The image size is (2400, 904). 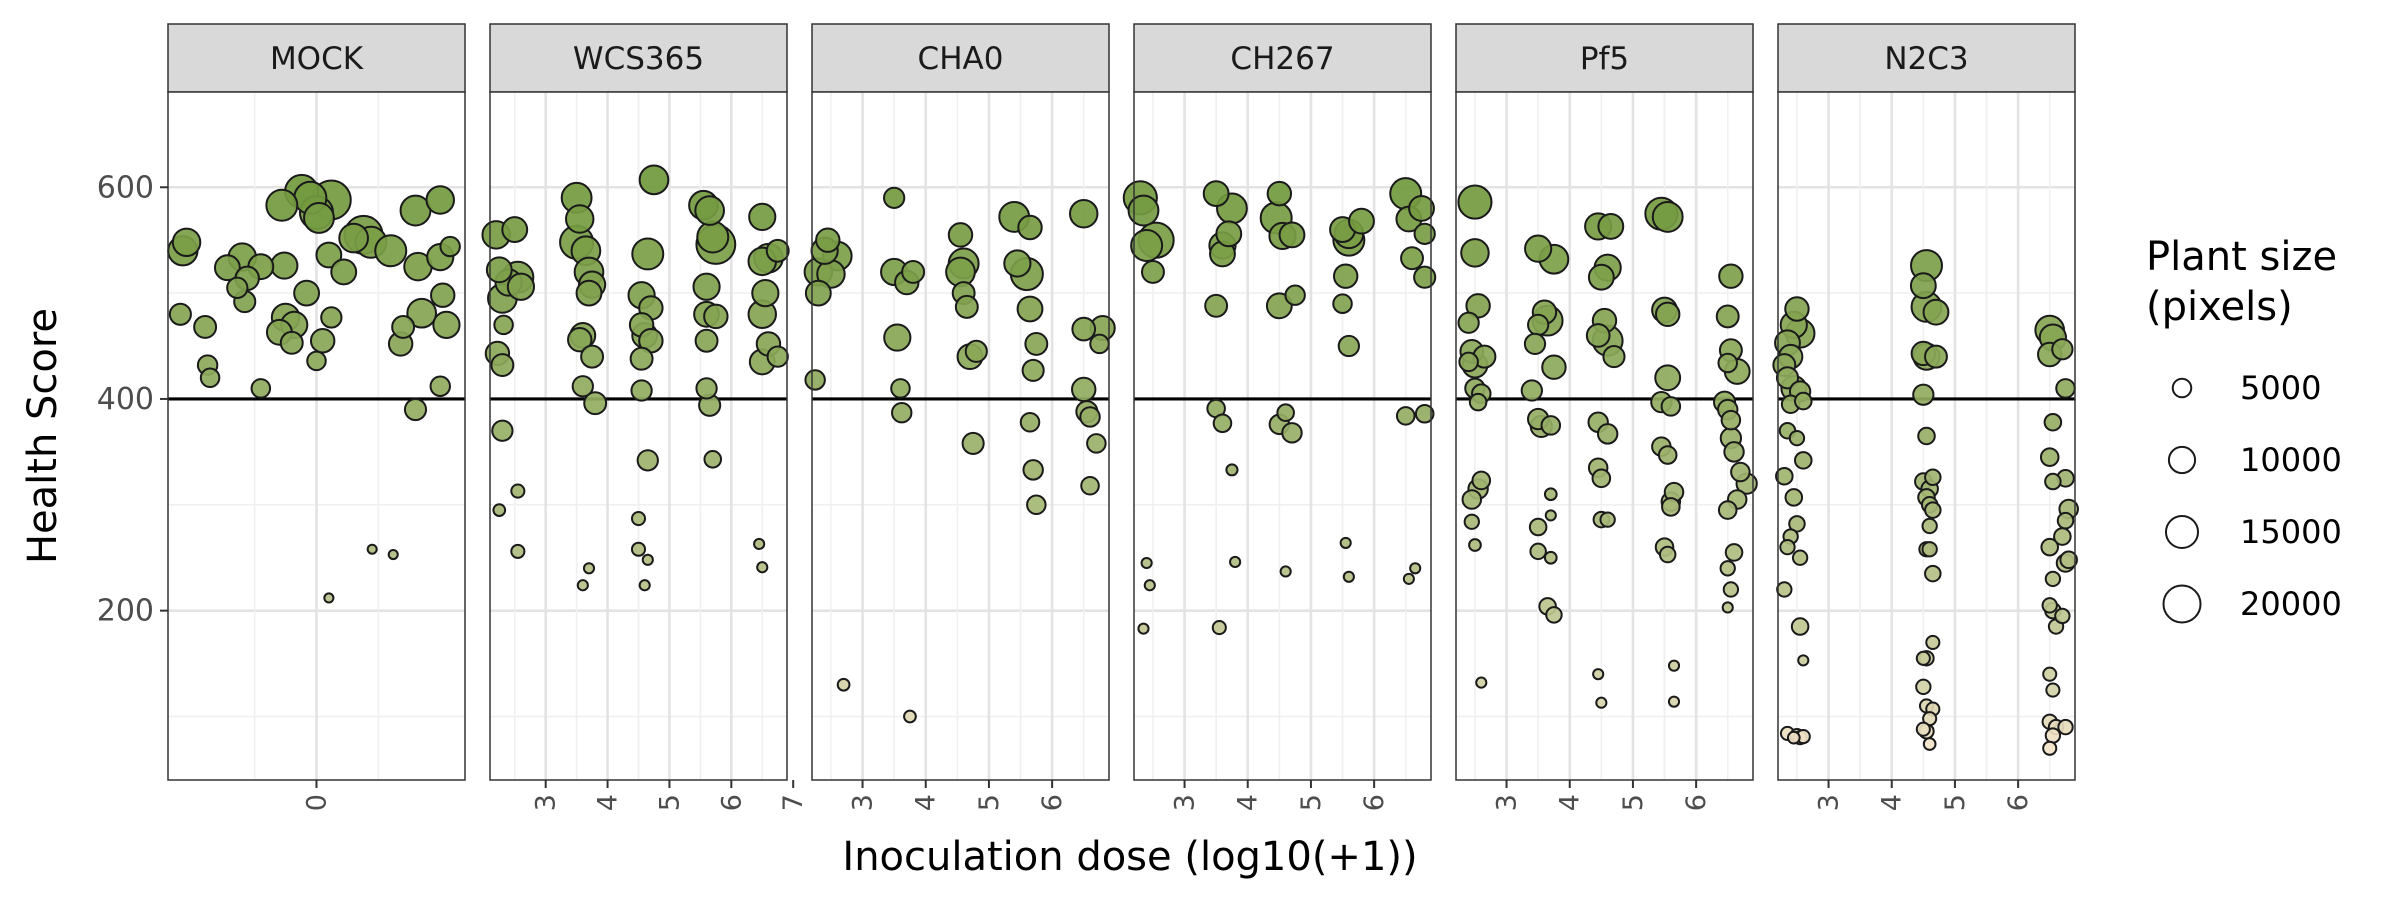 I want to click on x-tick-label: 4, so click(x=608, y=802).